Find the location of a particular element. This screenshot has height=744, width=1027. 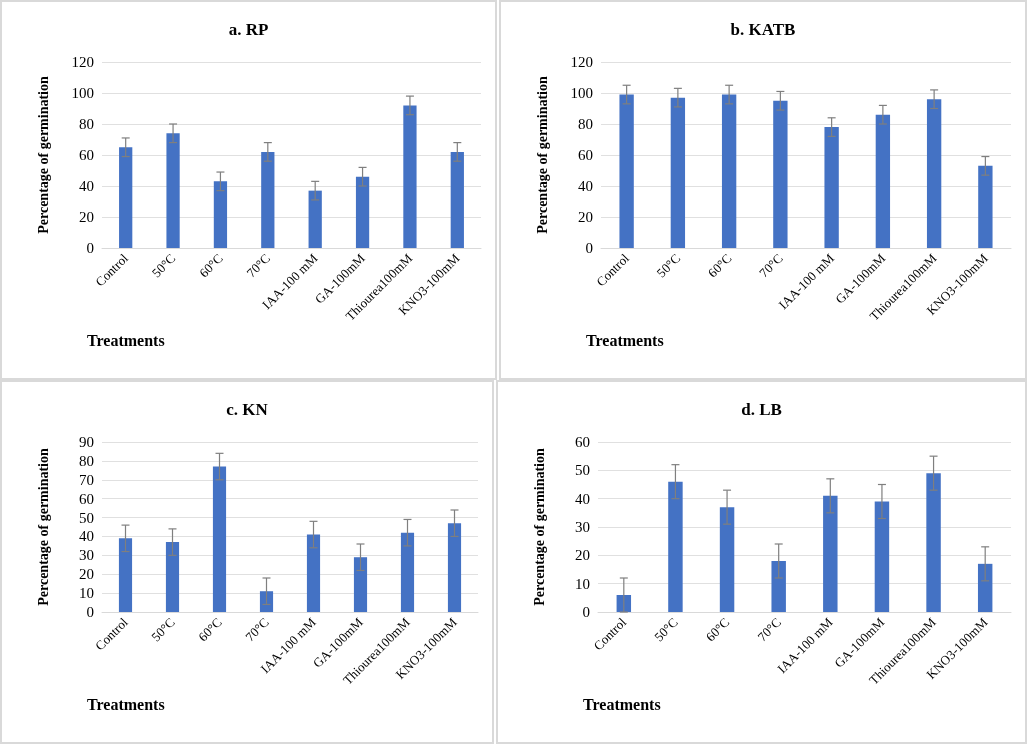

chart-title: d. LB is located at coordinates (761, 409).